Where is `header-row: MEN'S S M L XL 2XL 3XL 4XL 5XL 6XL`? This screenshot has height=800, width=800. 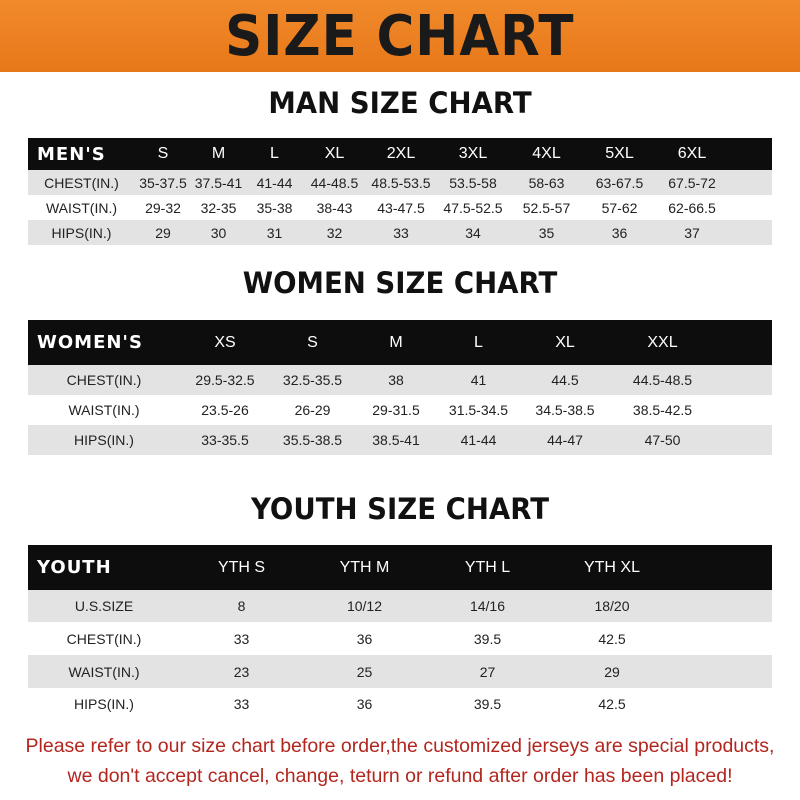 header-row: MEN'S S M L XL 2XL 3XL 4XL 5XL 6XL is located at coordinates (400, 154).